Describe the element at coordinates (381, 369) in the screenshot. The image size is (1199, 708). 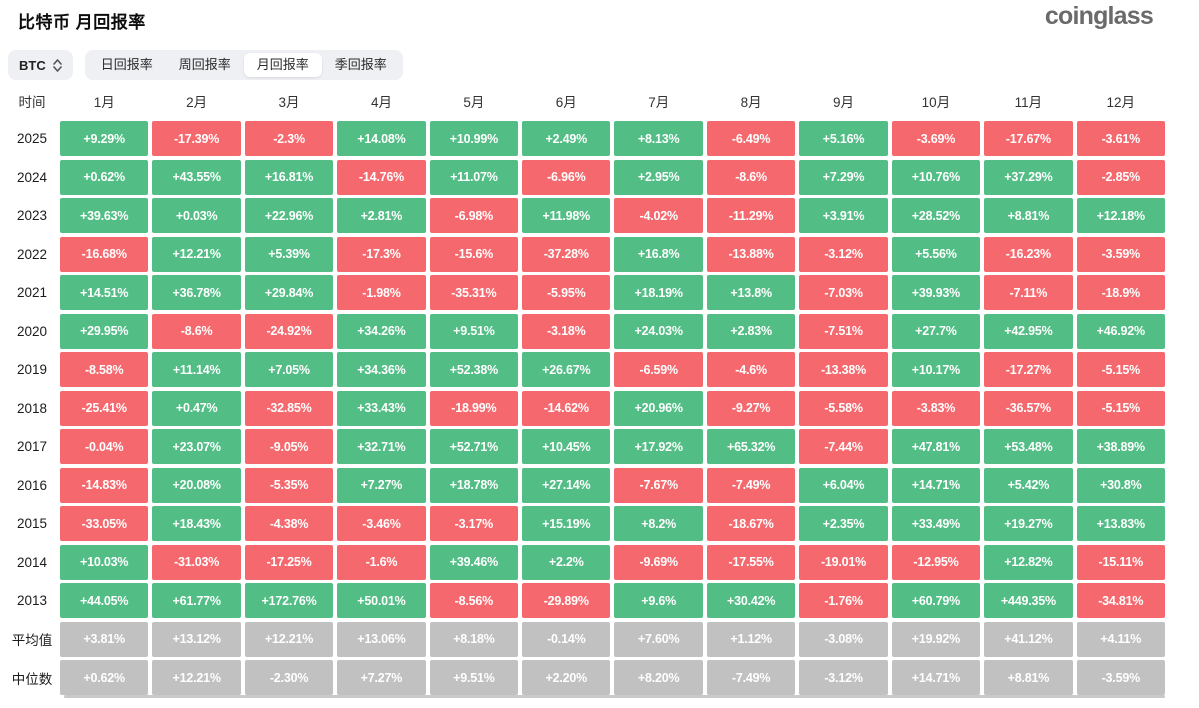
I see `return-cell: +34.36%` at that location.